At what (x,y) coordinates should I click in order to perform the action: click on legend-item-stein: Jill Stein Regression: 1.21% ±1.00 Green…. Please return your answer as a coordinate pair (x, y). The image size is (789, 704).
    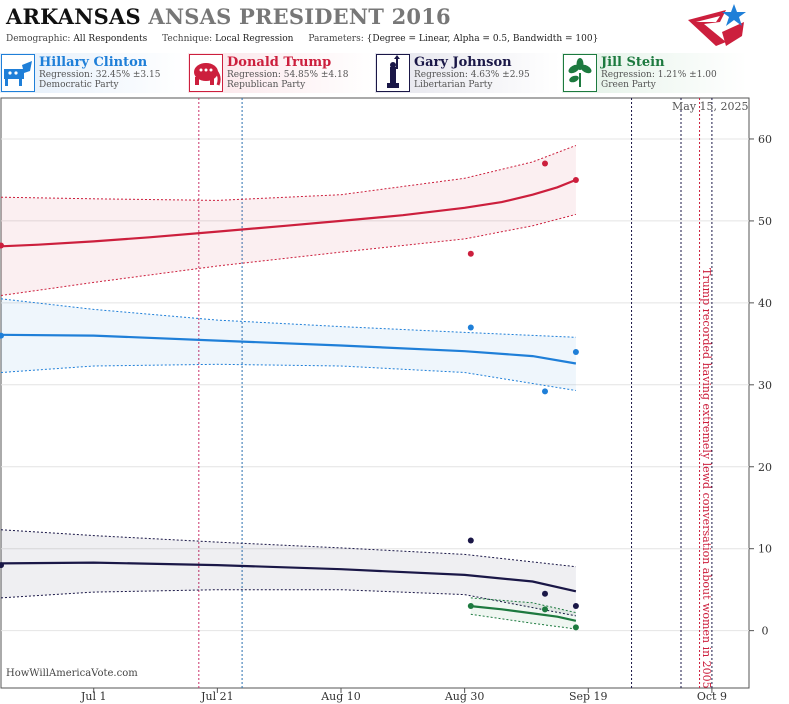
    Looking at the image, I should click on (654, 73).